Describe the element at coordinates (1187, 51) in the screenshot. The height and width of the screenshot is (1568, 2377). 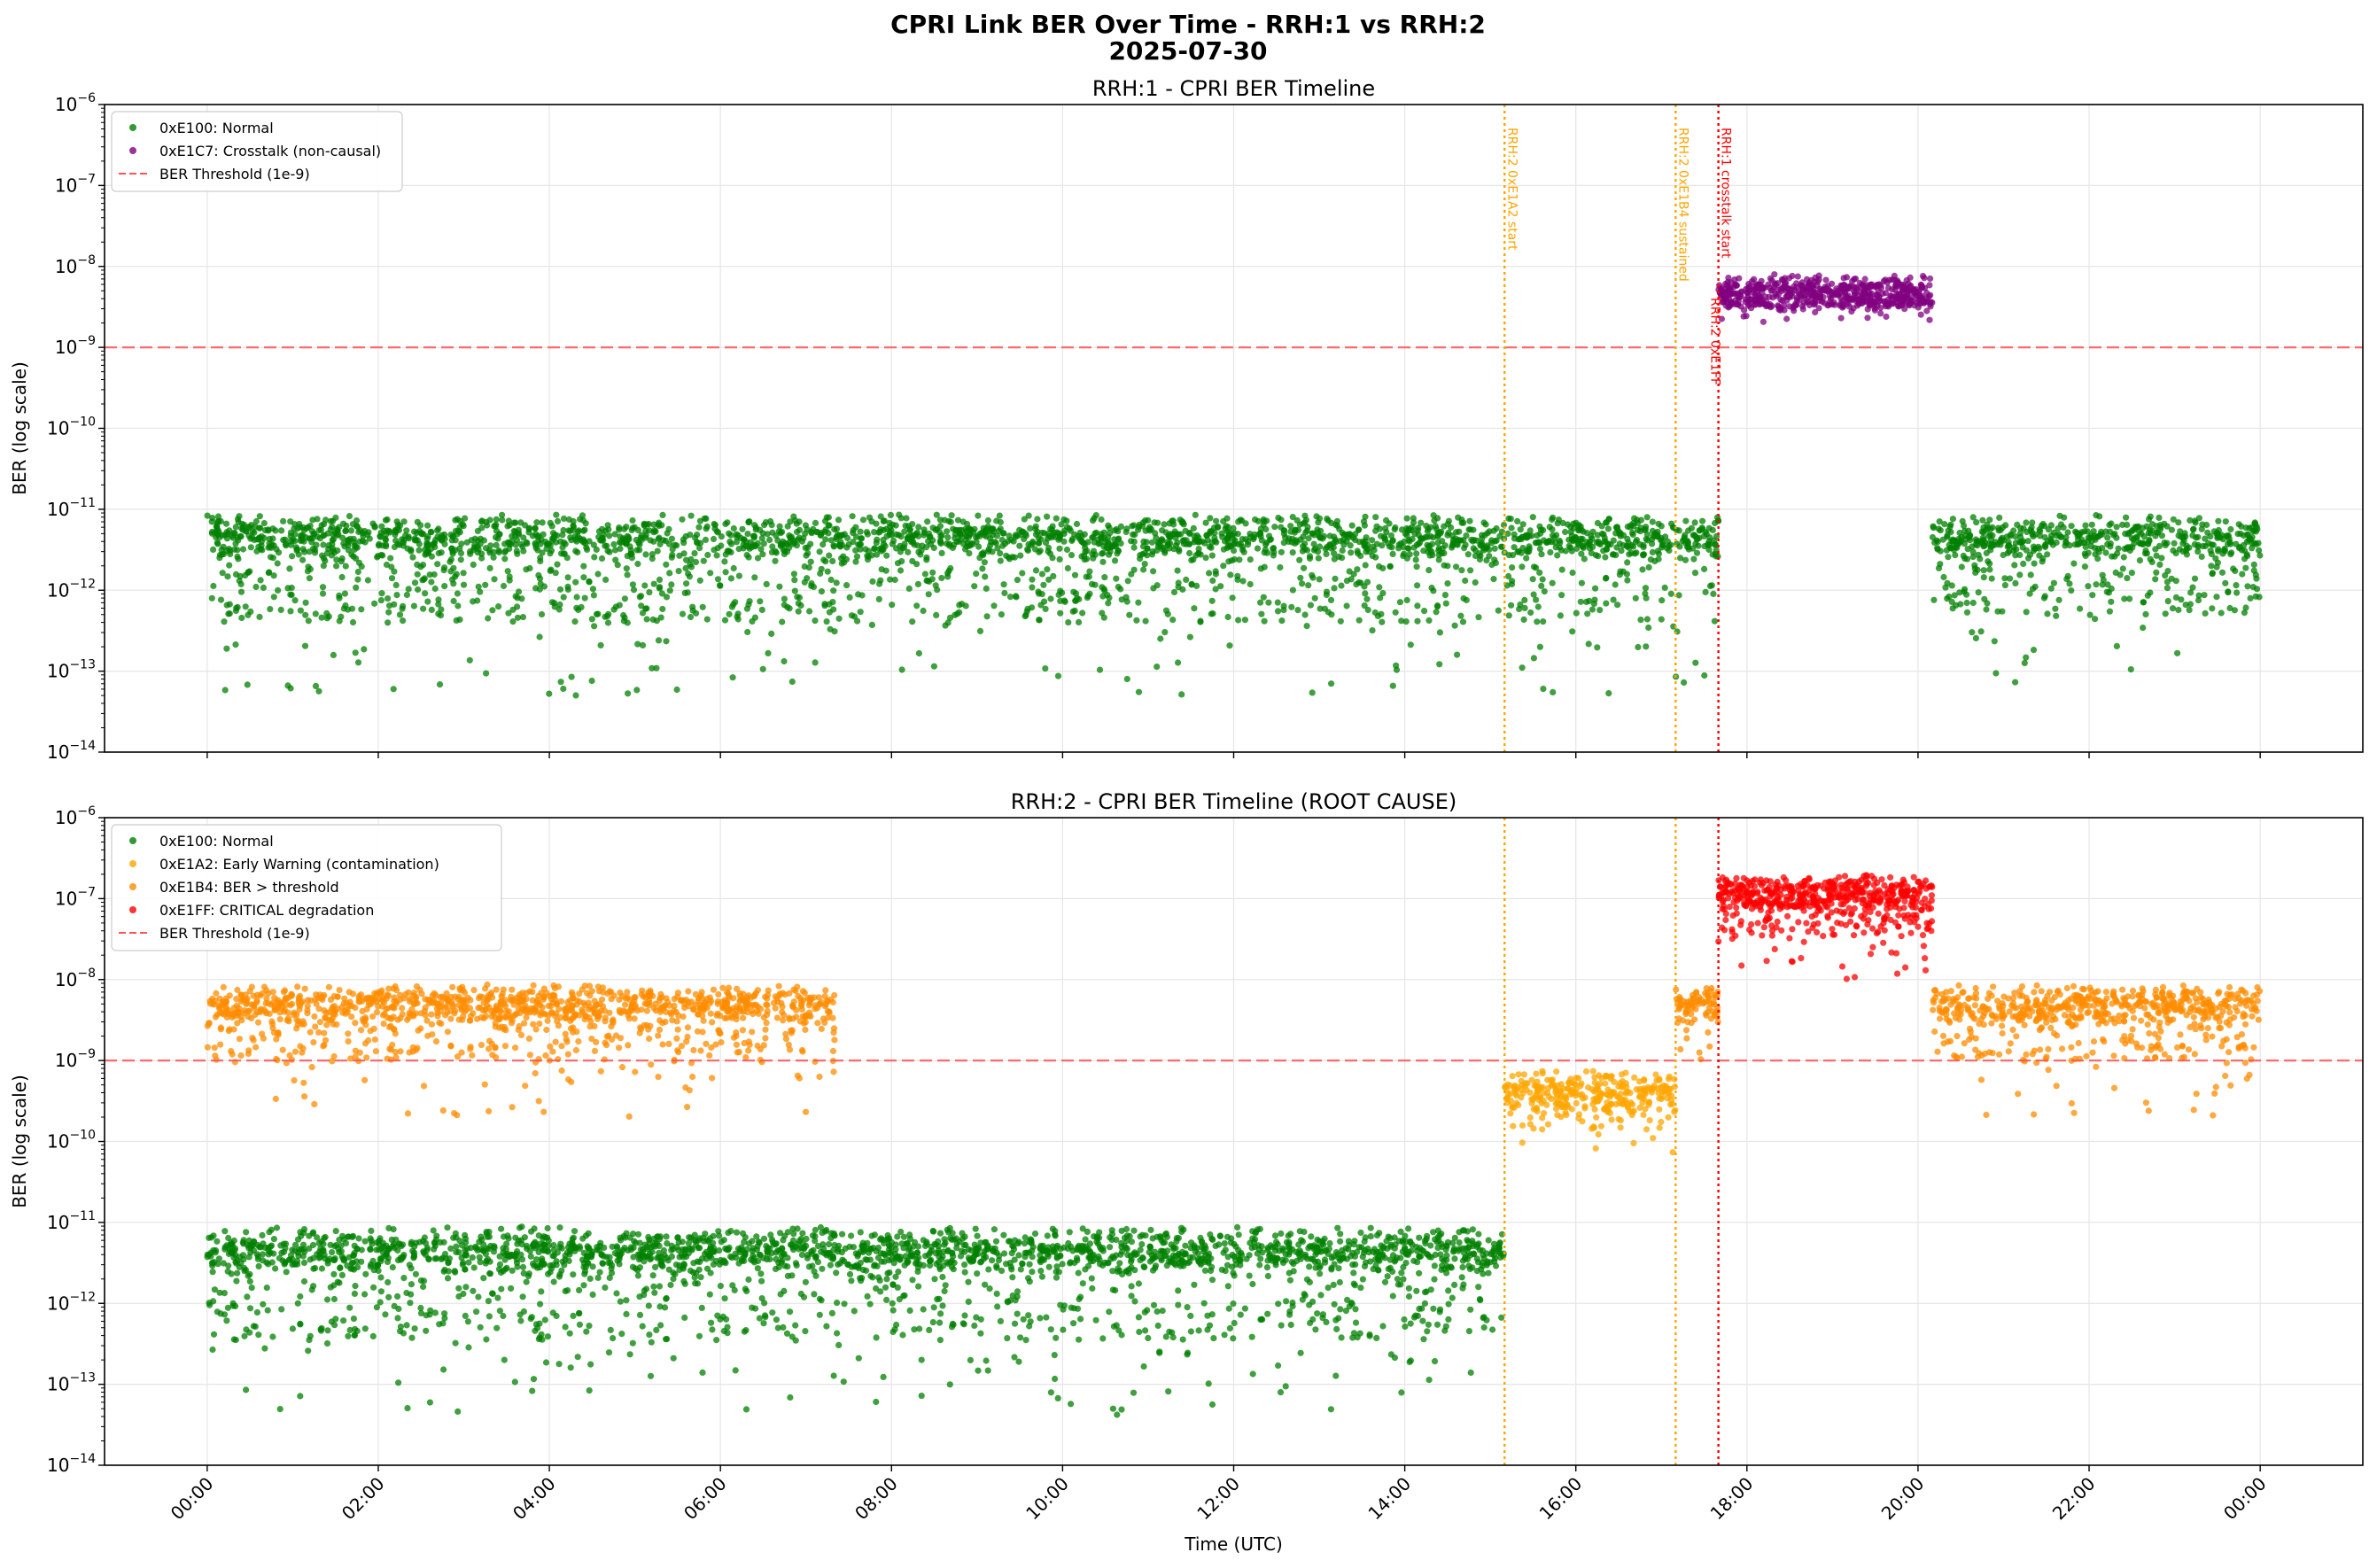
I see `figure-date: 2025-07-30` at that location.